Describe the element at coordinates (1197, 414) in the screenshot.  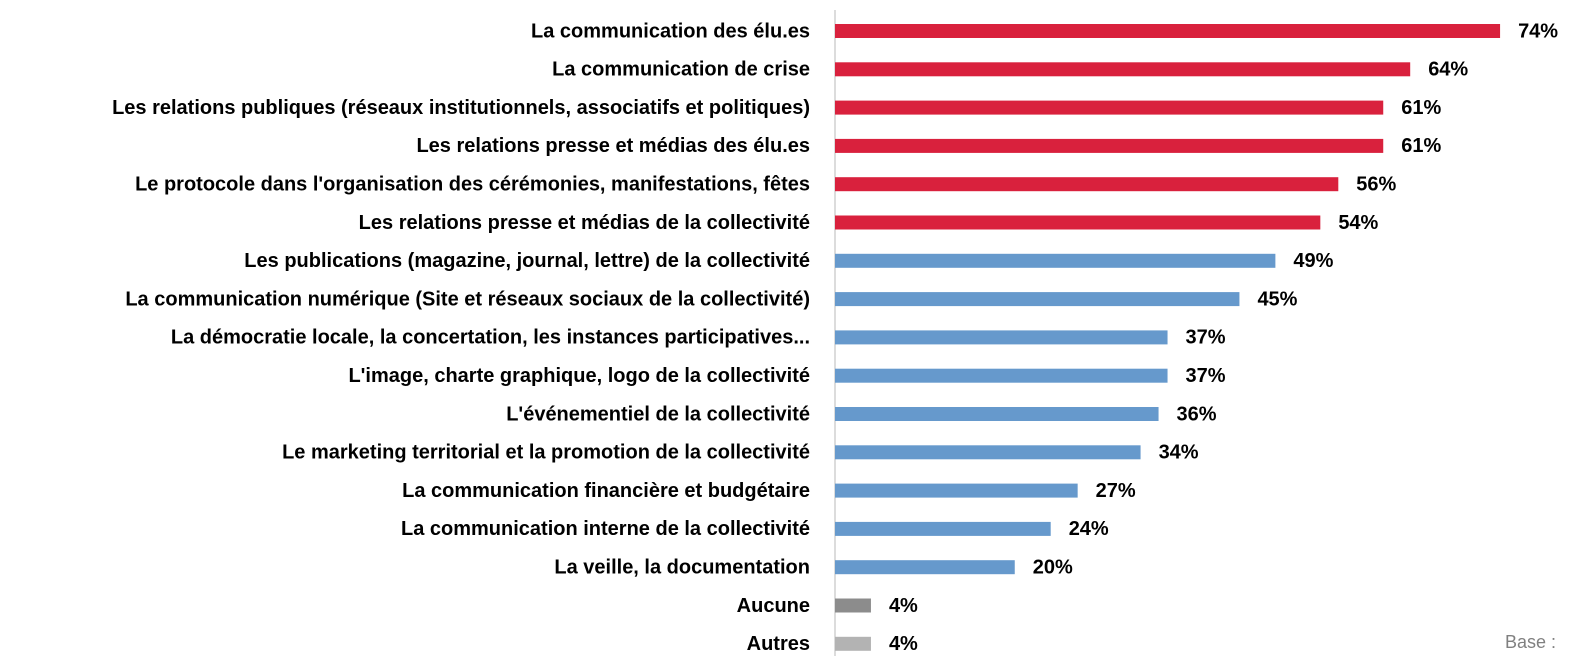
I see `value-label: 36%` at that location.